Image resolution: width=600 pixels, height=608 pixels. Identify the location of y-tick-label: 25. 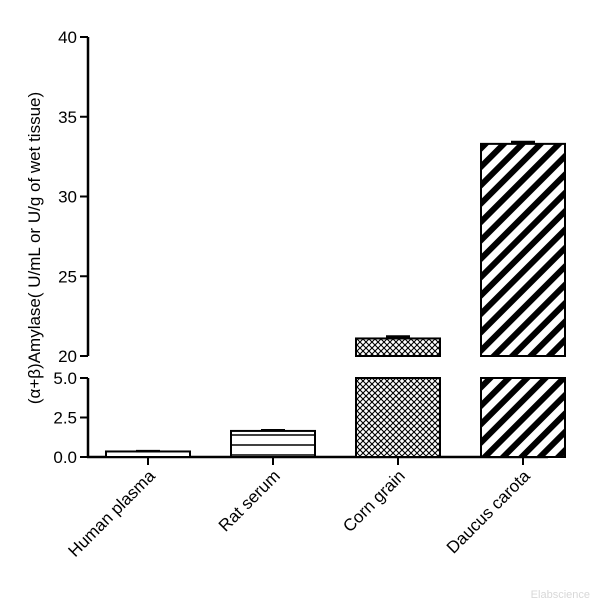
(67, 276).